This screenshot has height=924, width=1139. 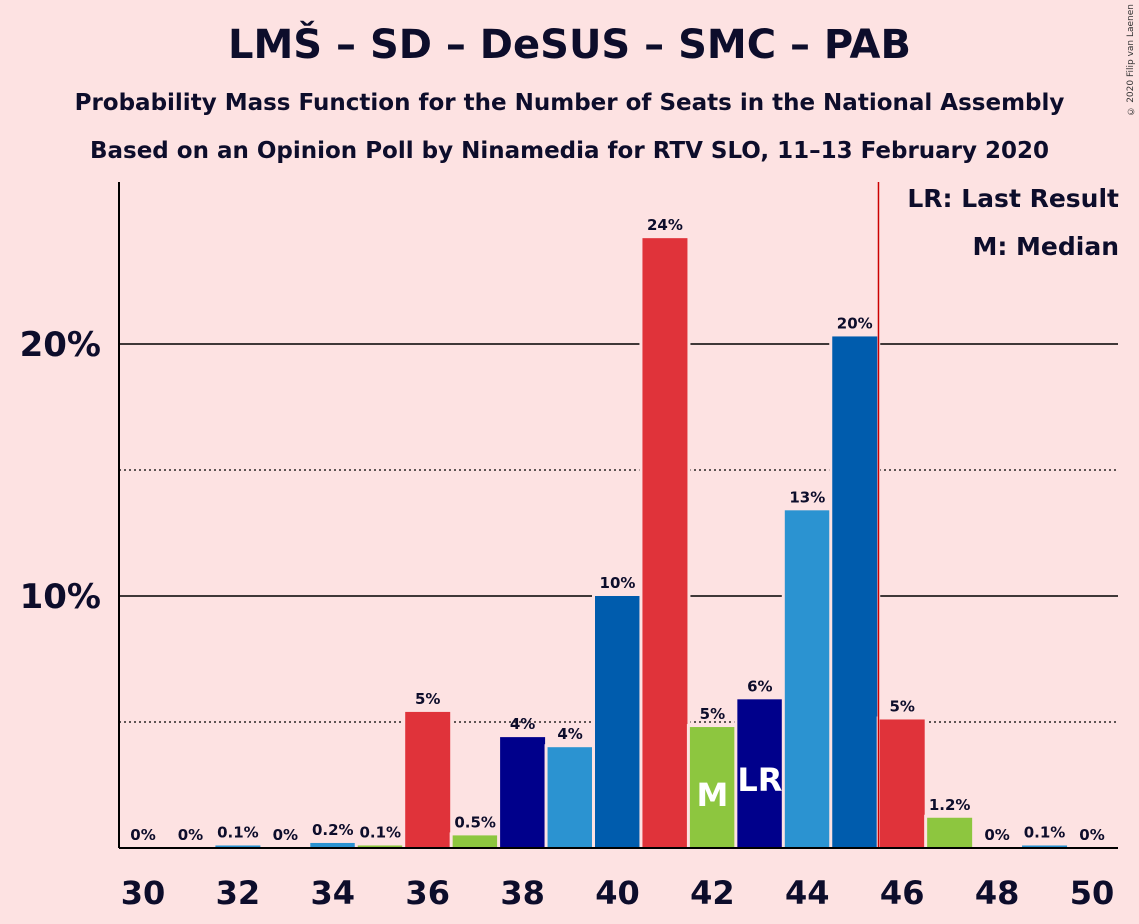 I want to click on bar-value-label: 0.2%, so click(x=333, y=830).